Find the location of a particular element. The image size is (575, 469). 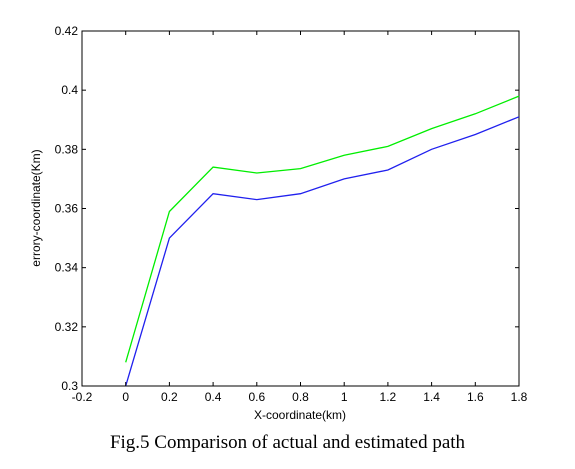

y-tick-label: 0.32 is located at coordinates (67, 327).